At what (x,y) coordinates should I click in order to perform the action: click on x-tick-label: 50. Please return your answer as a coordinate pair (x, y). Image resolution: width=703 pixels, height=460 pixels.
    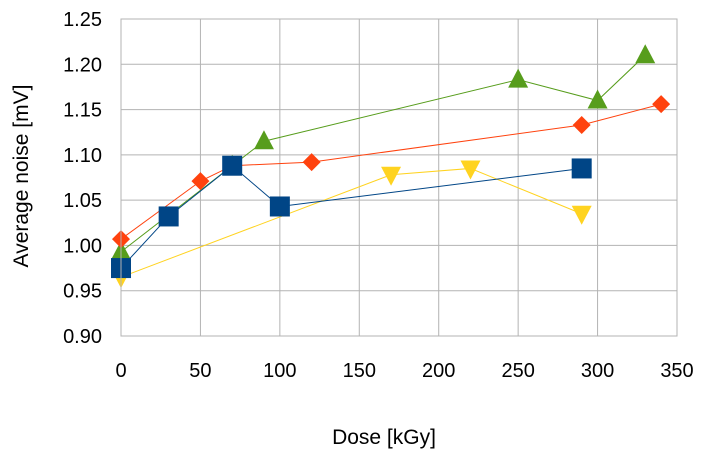
    Looking at the image, I should click on (200, 371).